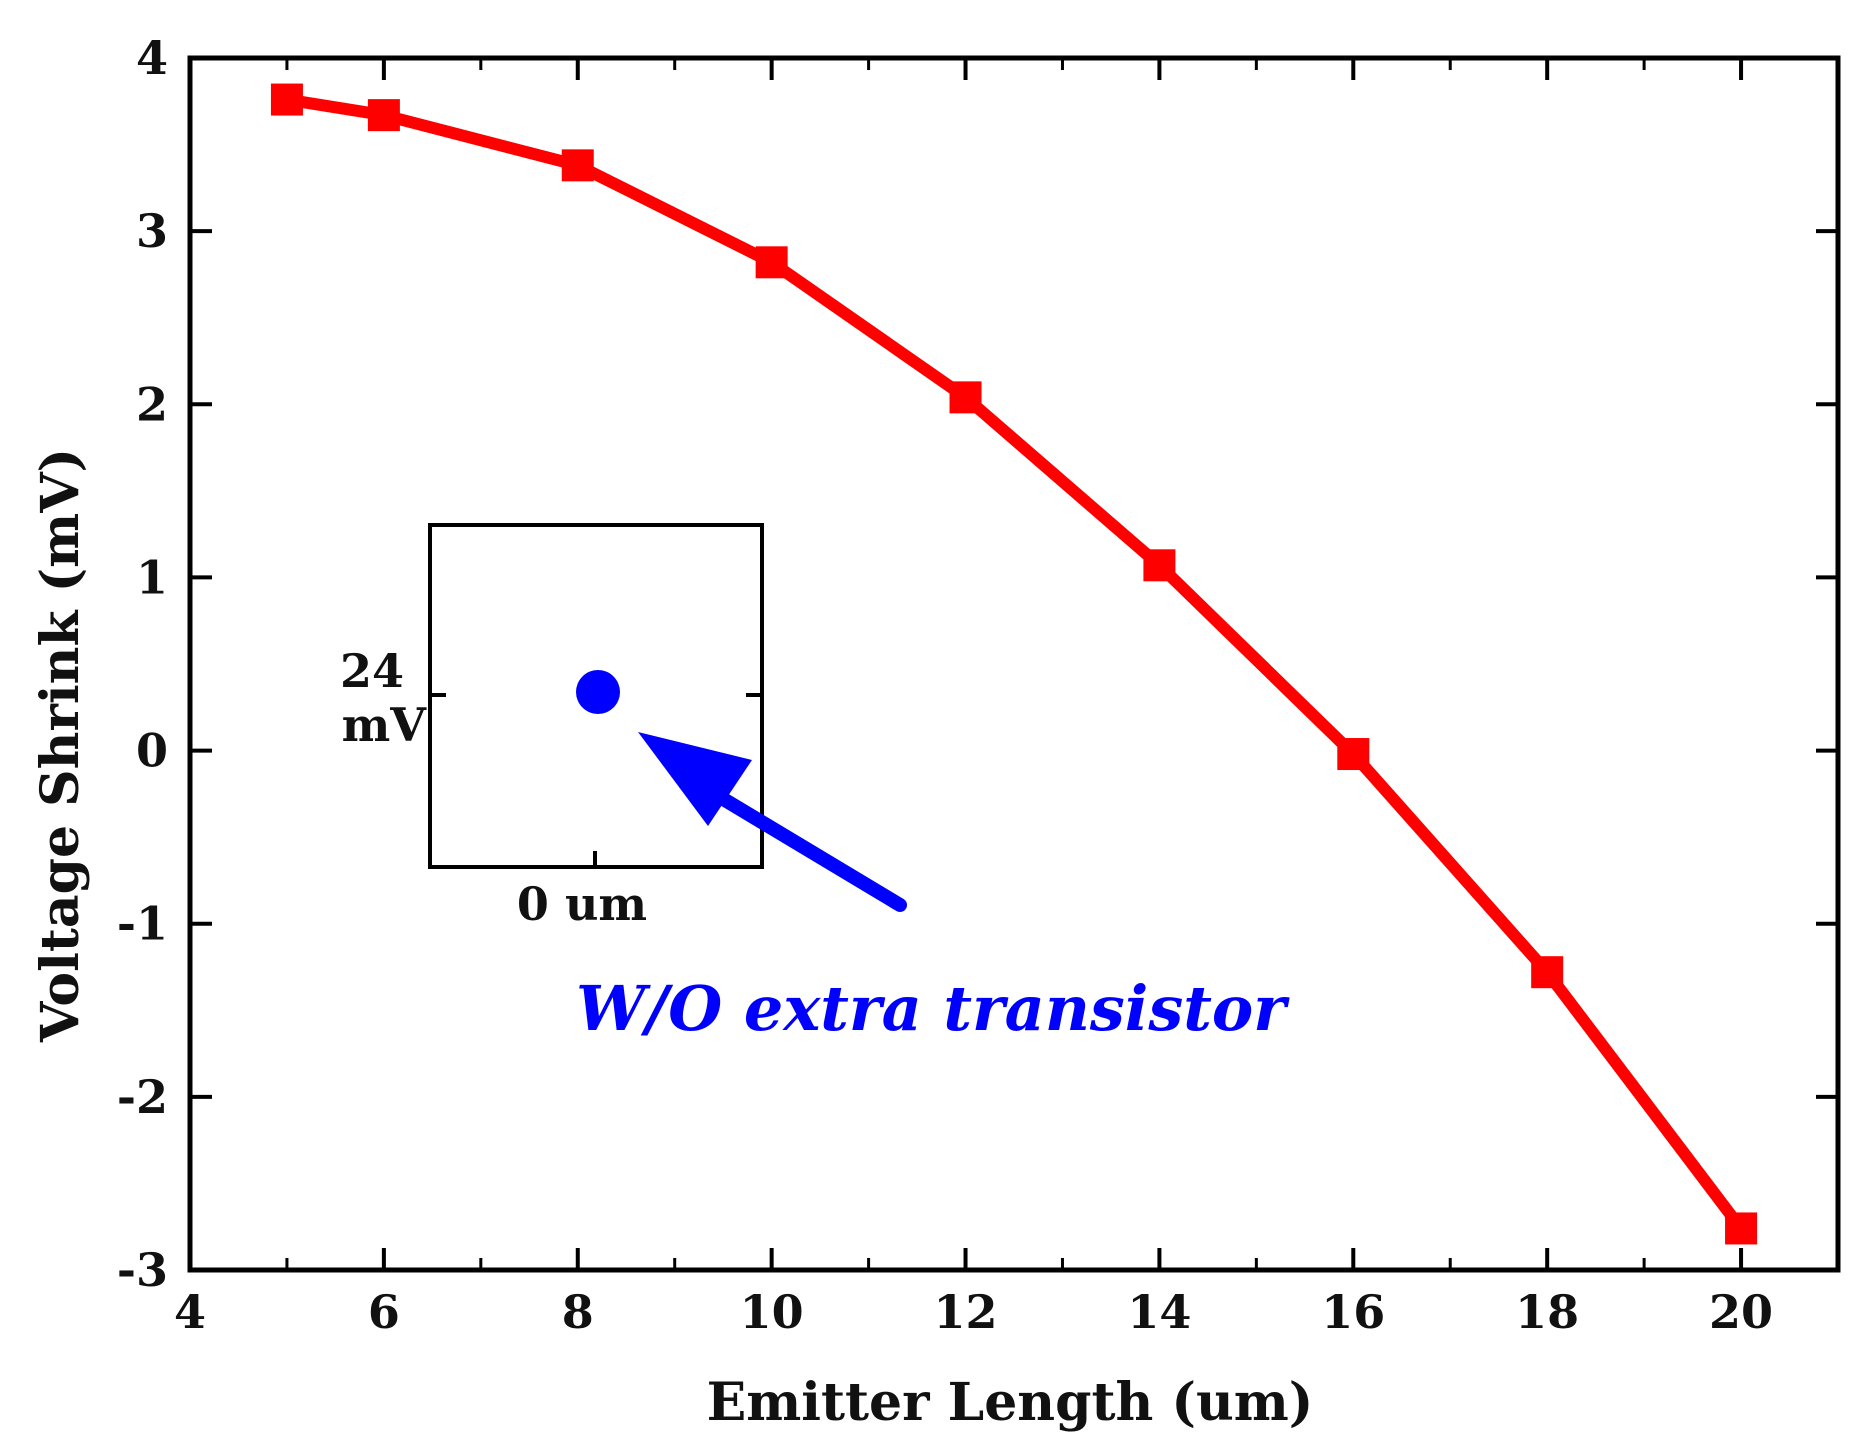  I want to click on x-tick-label: 10, so click(772, 1312).